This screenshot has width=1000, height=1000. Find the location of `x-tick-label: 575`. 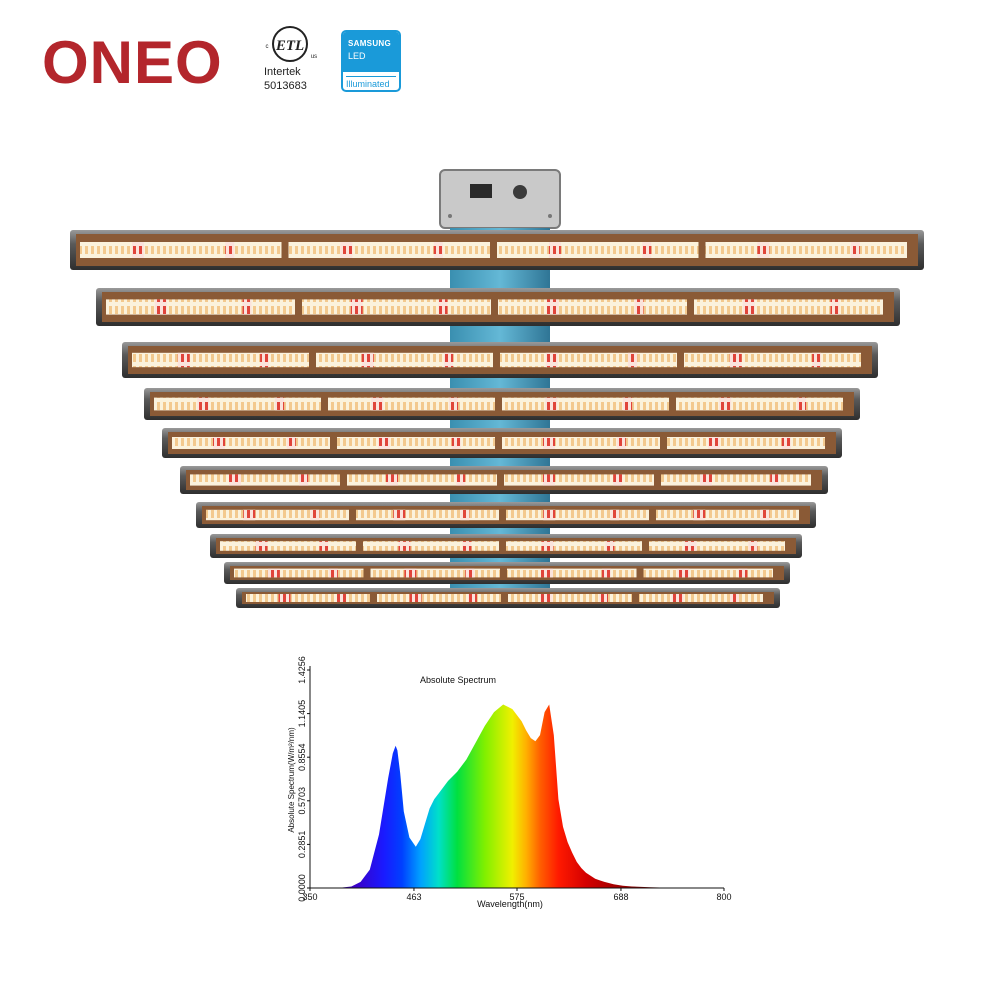

x-tick-label: 575 is located at coordinates (516, 897).